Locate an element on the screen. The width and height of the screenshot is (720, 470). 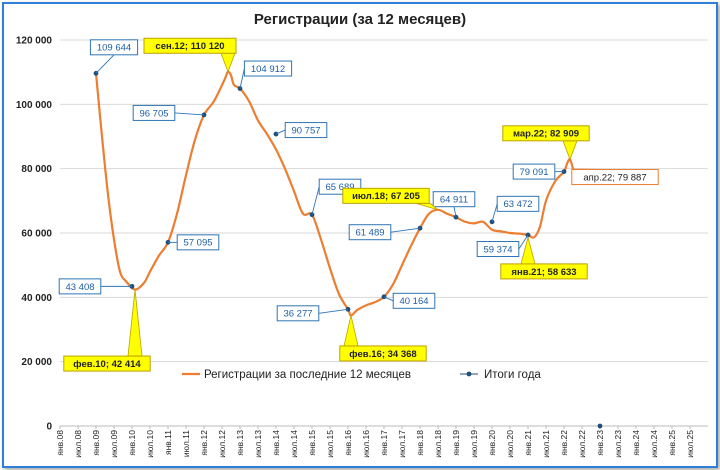
data-label-blue: 79 091 is located at coordinates (538, 171).